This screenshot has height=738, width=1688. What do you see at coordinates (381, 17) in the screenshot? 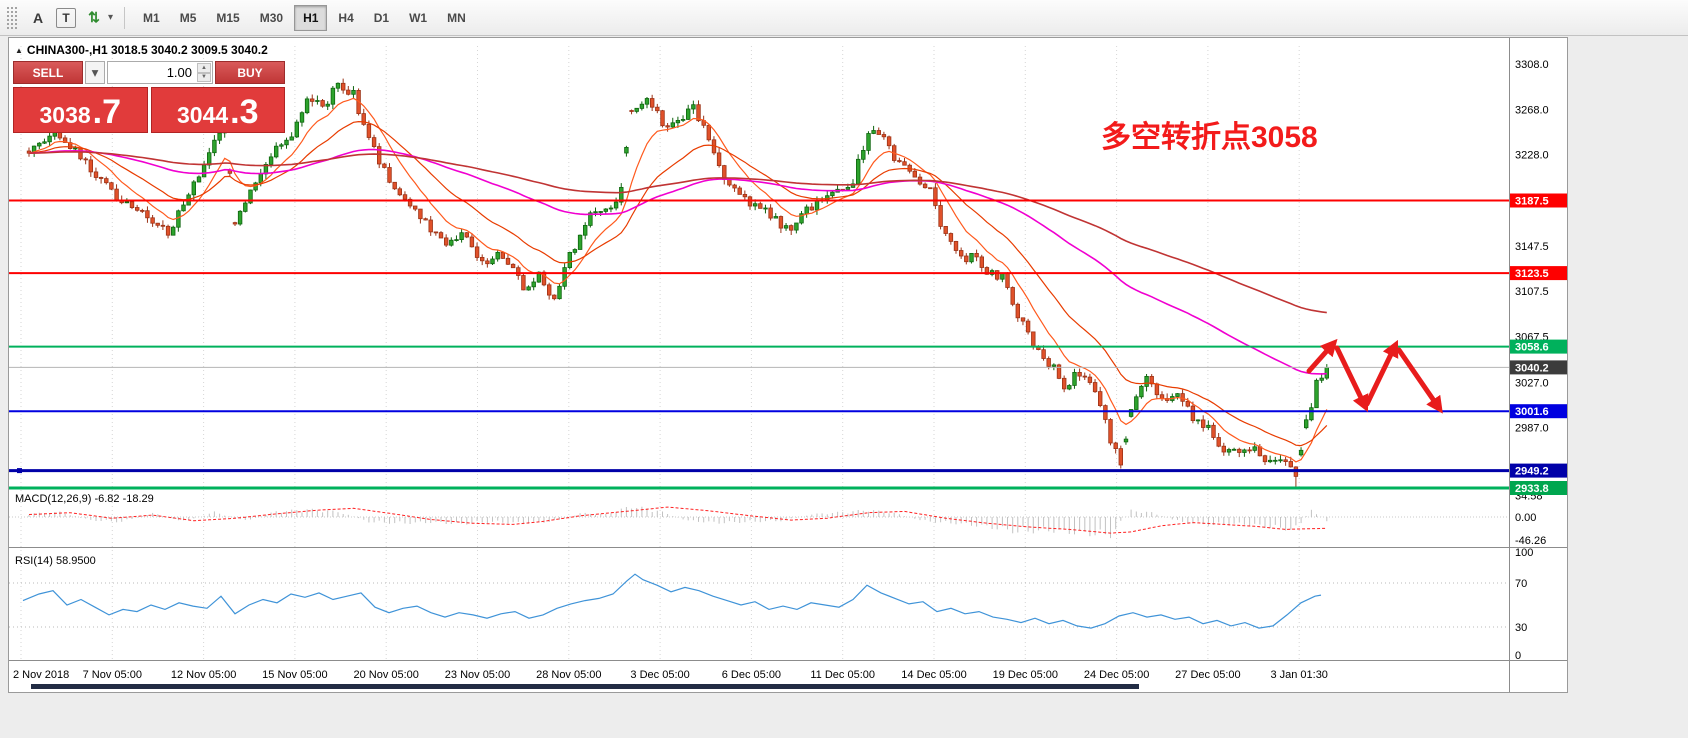
I see `timeframe-button-d1: D1` at bounding box center [381, 17].